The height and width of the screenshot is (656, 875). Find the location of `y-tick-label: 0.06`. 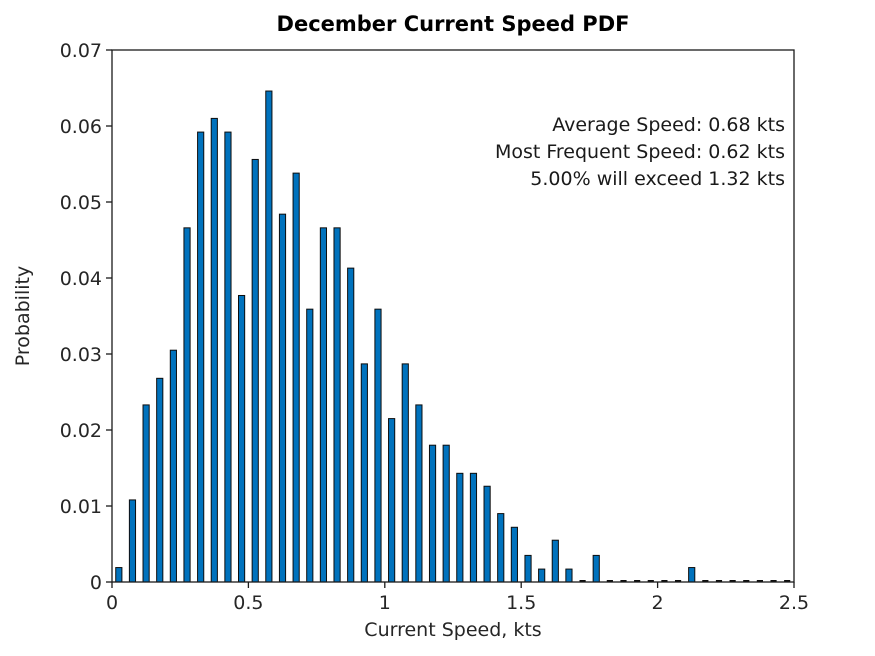

y-tick-label: 0.06 is located at coordinates (81, 127).